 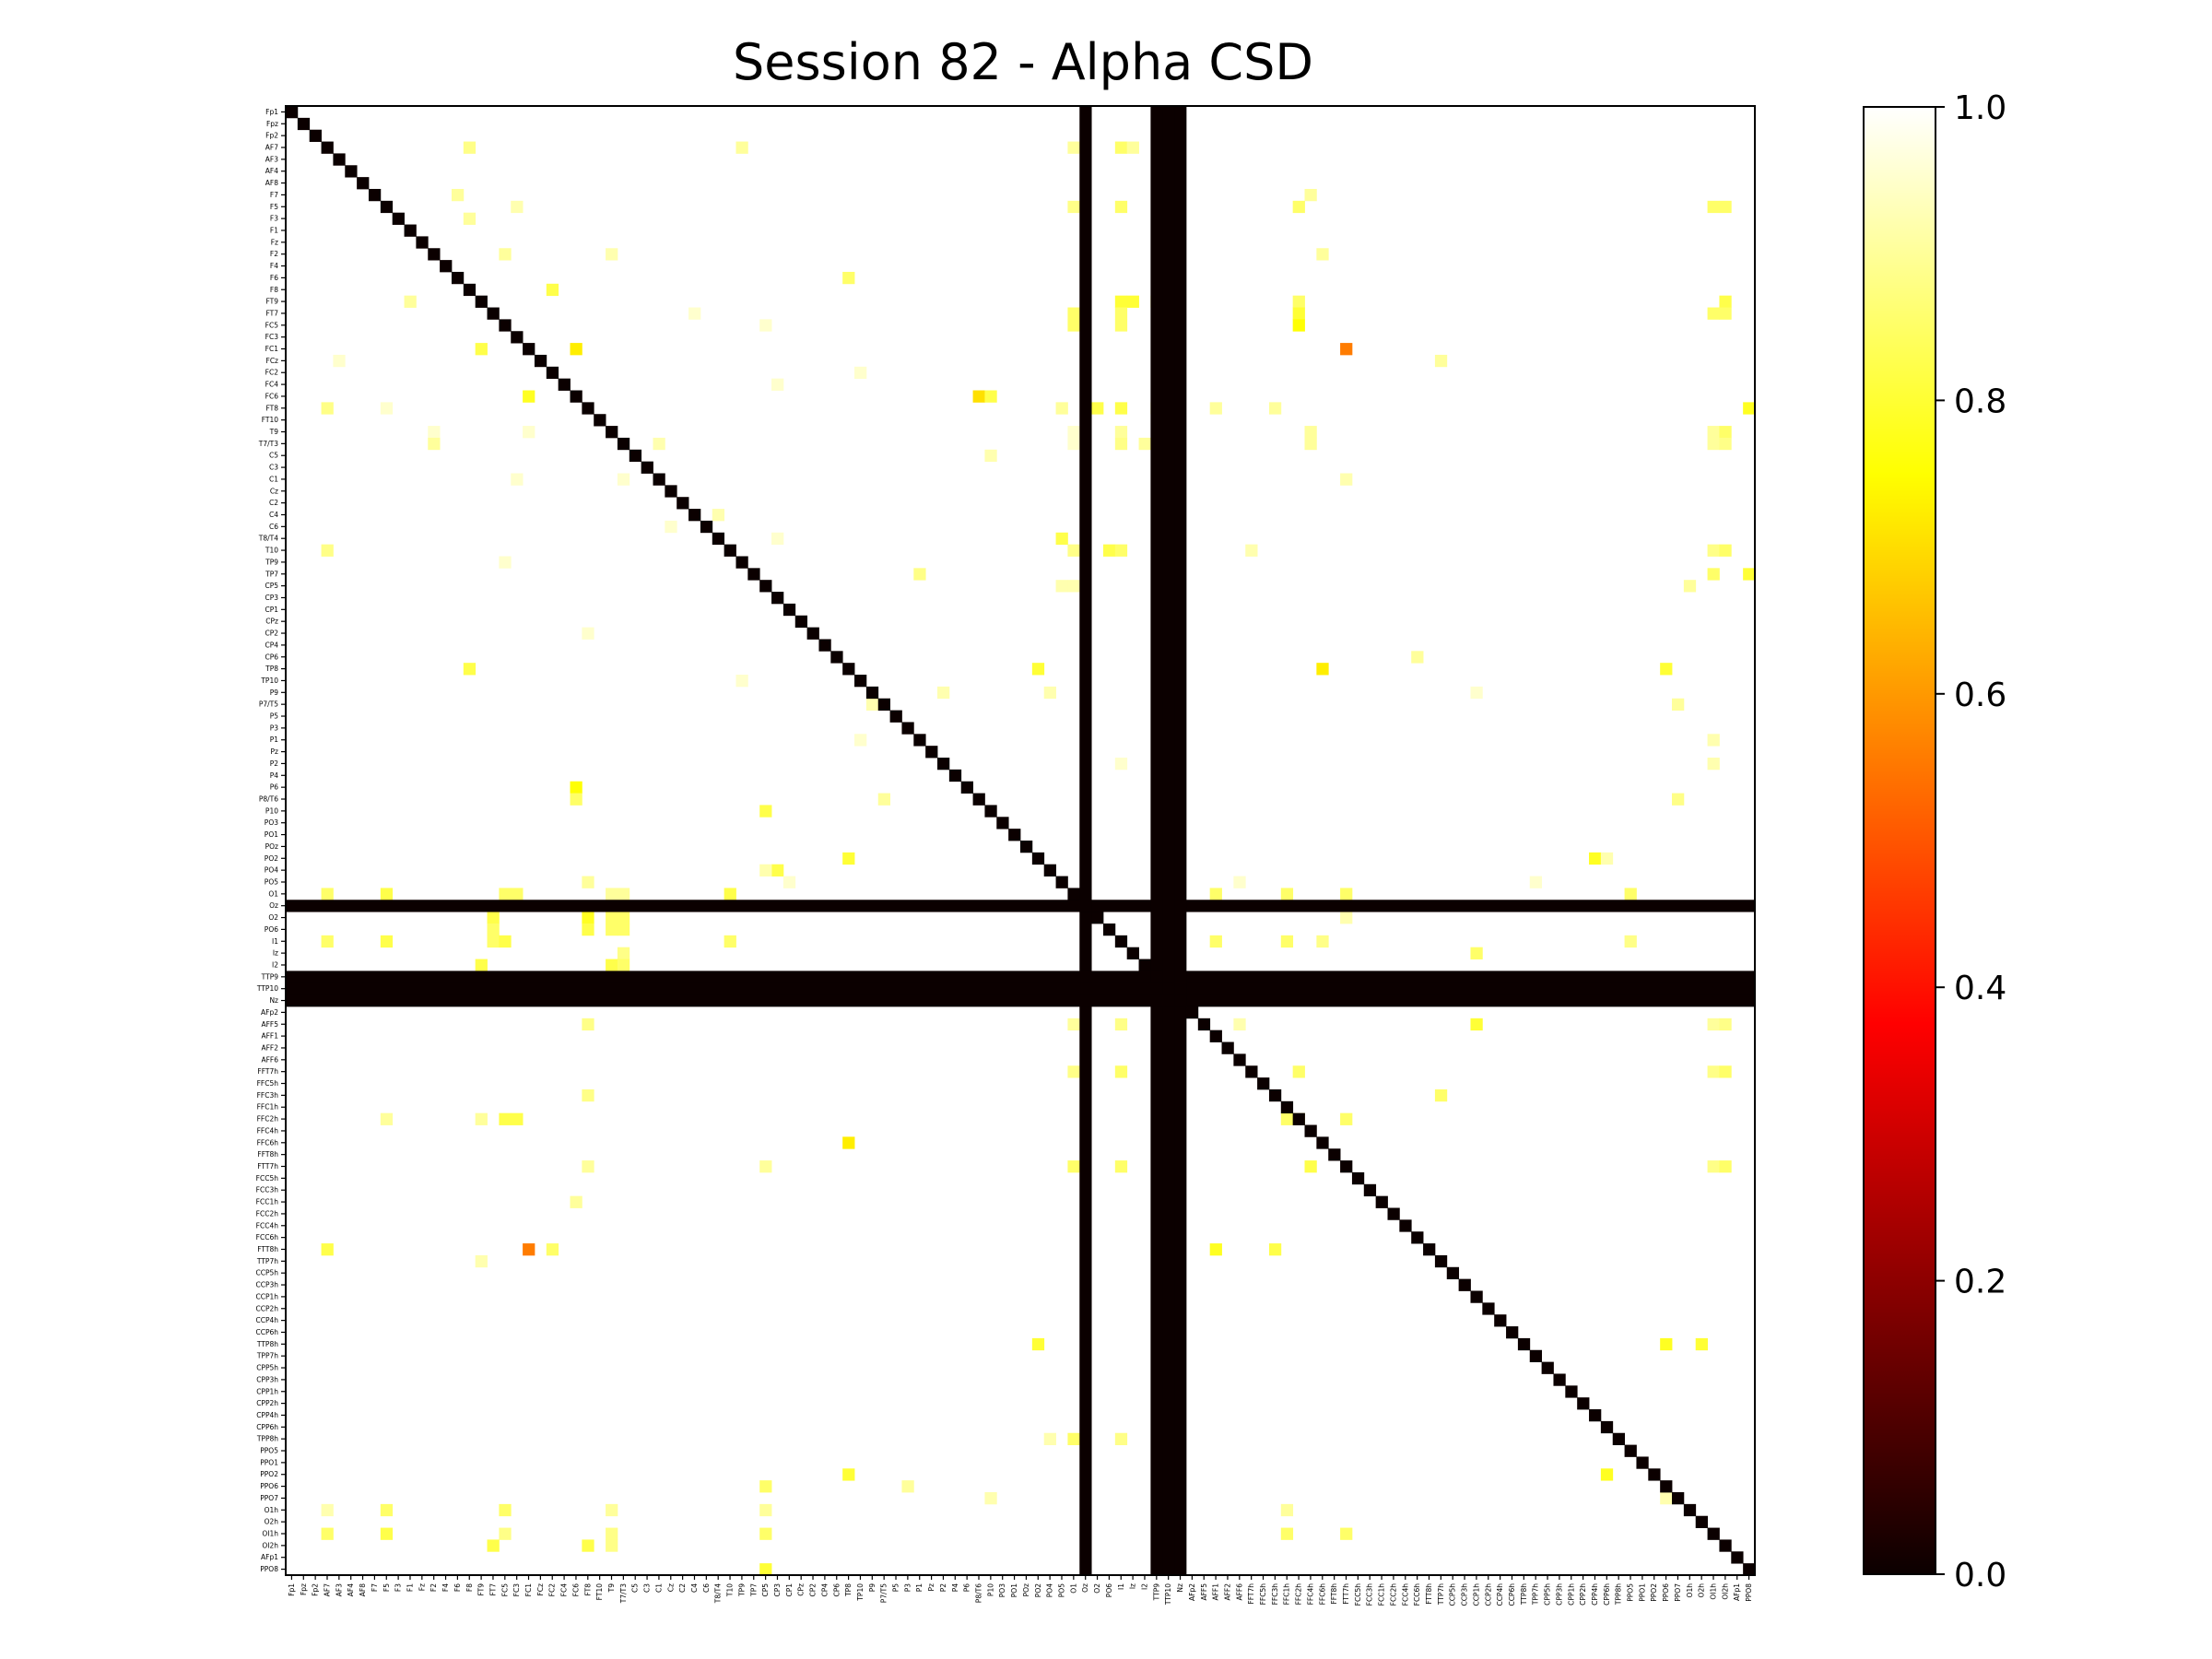 I want to click on x-tick-label: FC5, so click(x=504, y=1590).